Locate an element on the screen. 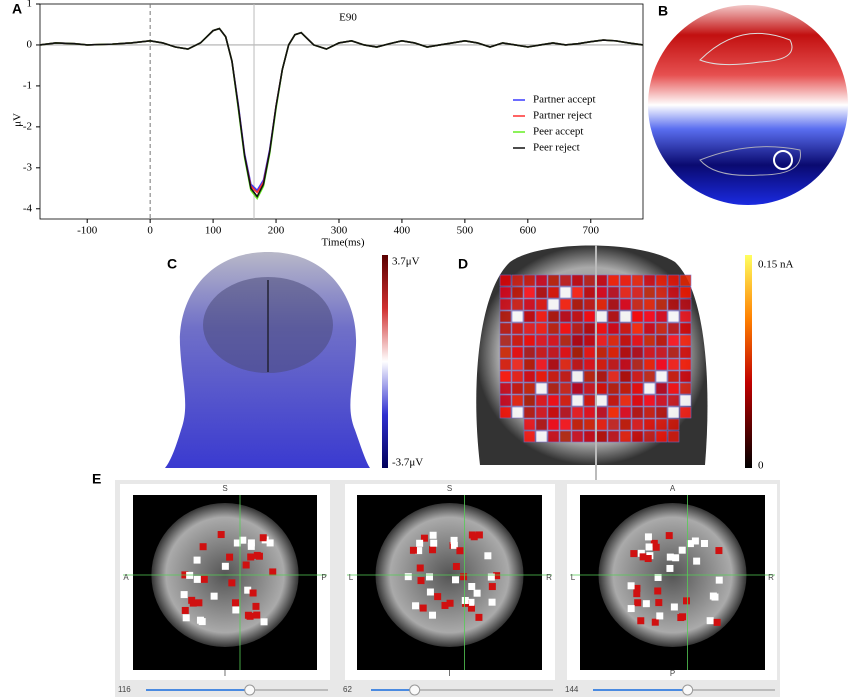 This screenshot has width=850, height=697. x-tick-label: 700 is located at coordinates (591, 231).